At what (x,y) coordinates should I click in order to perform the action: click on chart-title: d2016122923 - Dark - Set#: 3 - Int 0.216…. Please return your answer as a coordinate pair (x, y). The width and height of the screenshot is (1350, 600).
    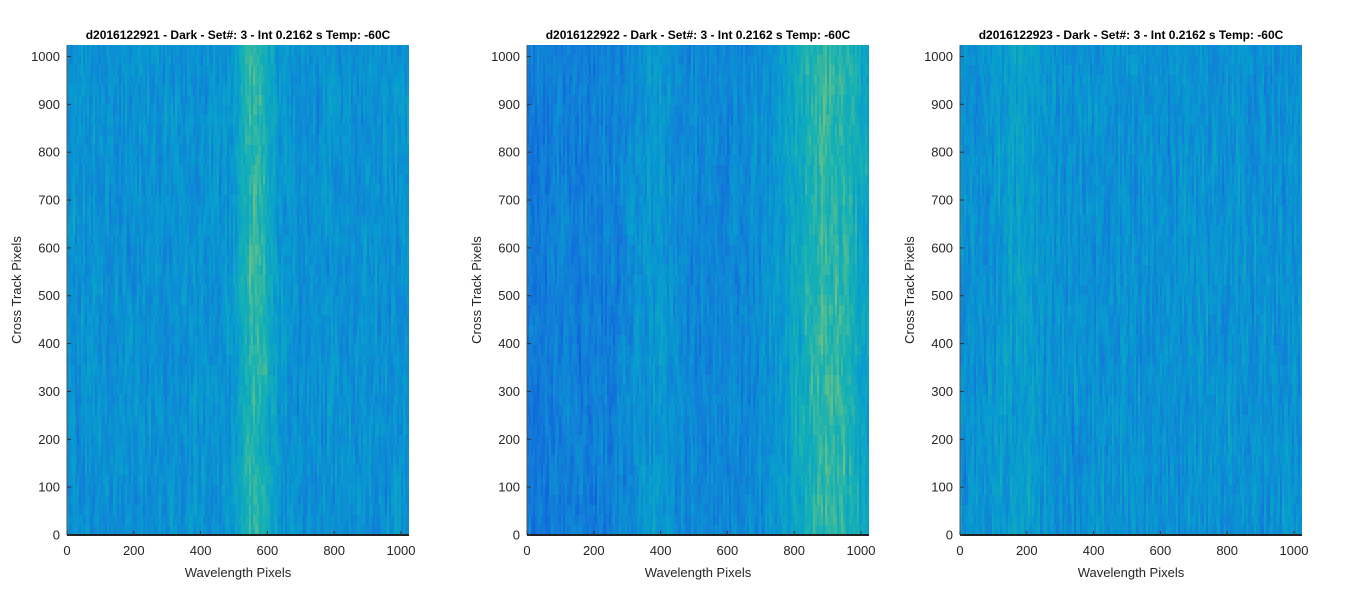
    Looking at the image, I should click on (1131, 35).